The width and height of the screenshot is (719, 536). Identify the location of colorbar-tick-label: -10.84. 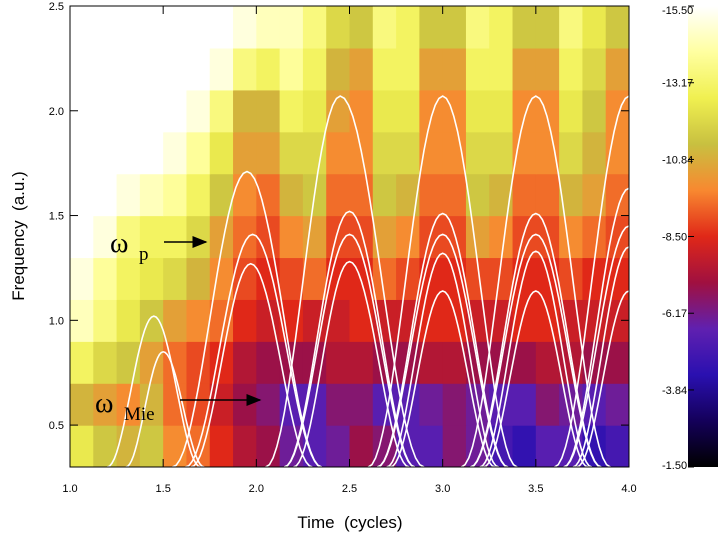
(677, 160).